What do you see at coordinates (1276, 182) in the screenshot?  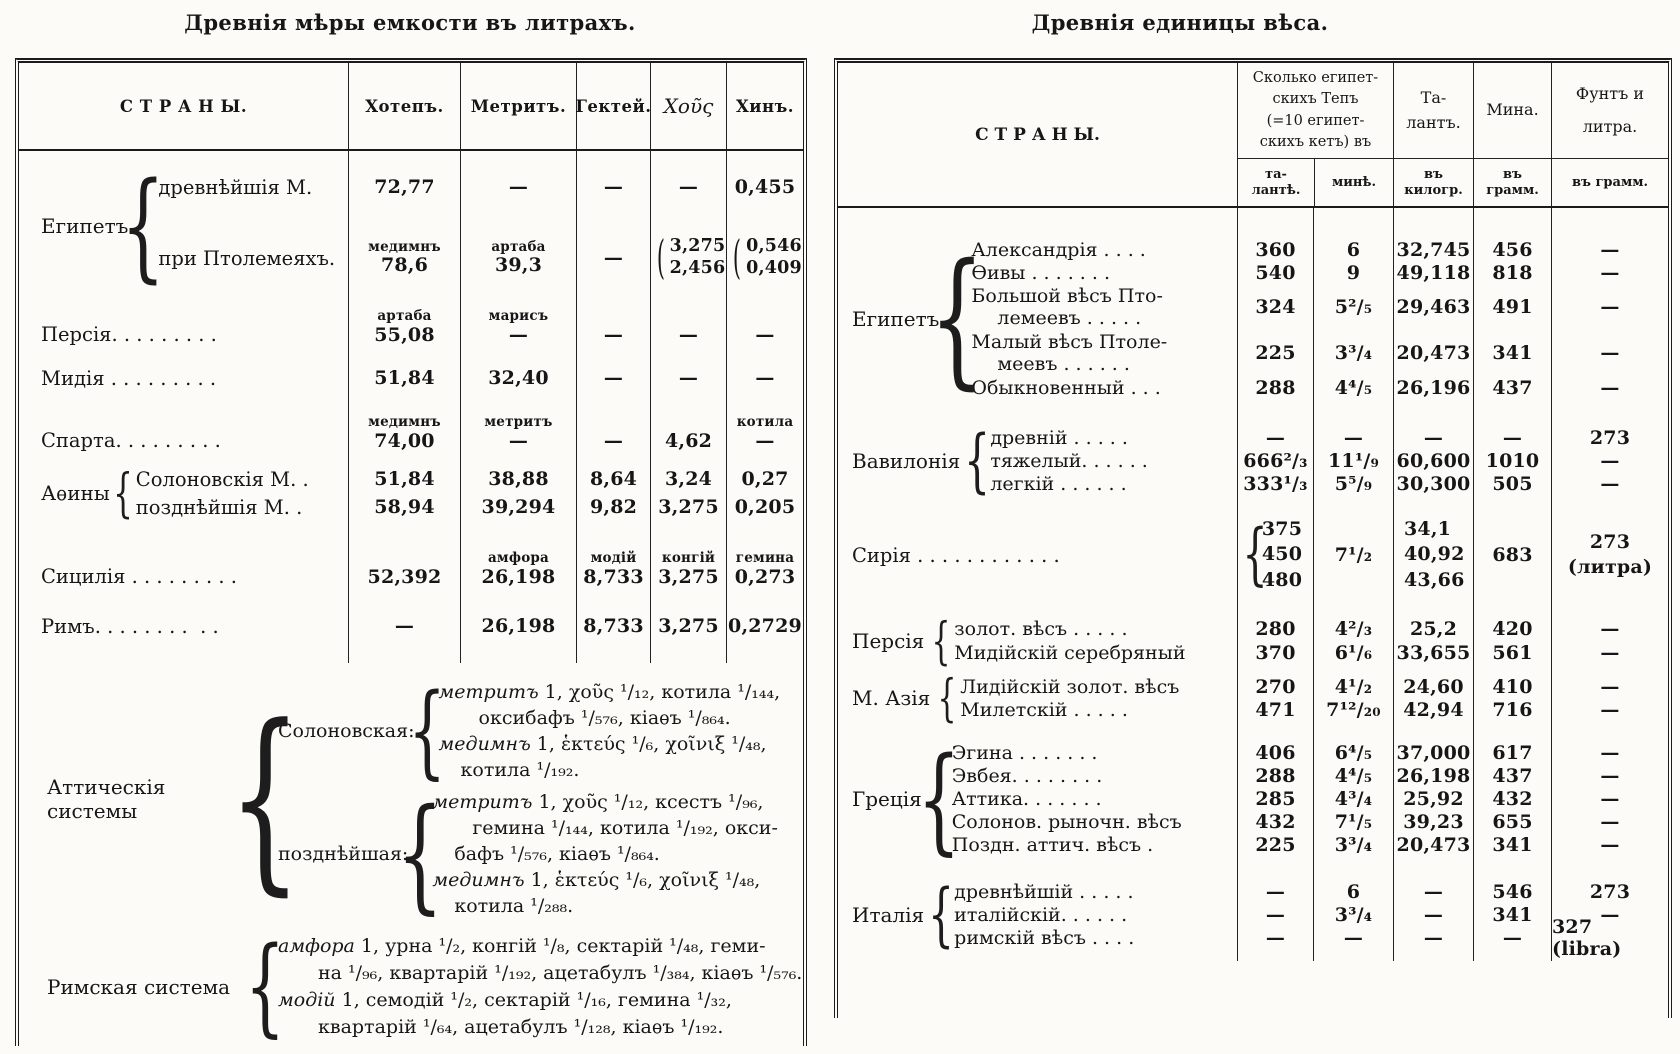 I see `subheader-talent: та- лантѣ.` at bounding box center [1276, 182].